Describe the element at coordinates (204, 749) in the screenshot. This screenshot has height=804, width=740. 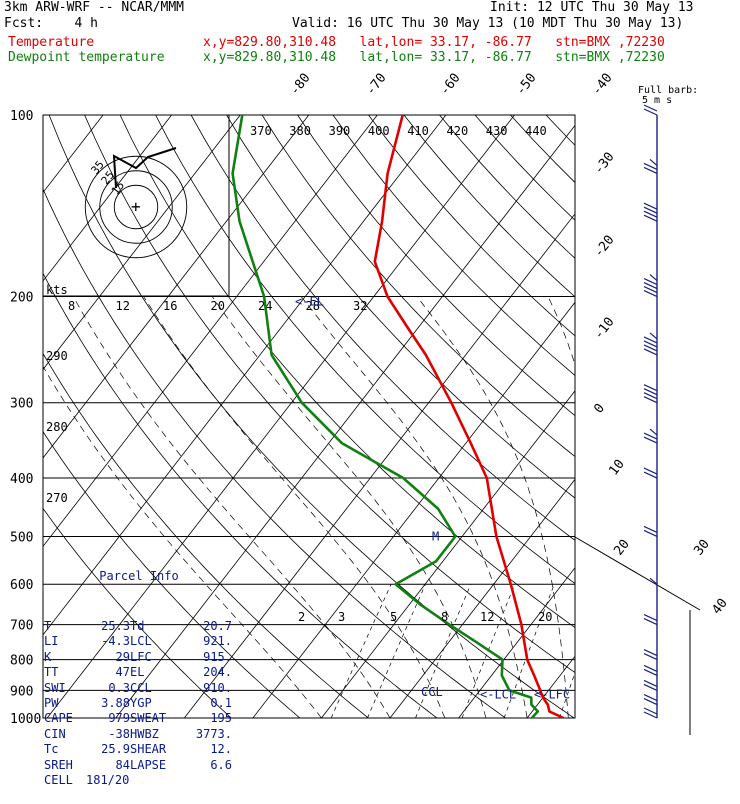
I see `parcel-info-cell: 12.` at that location.